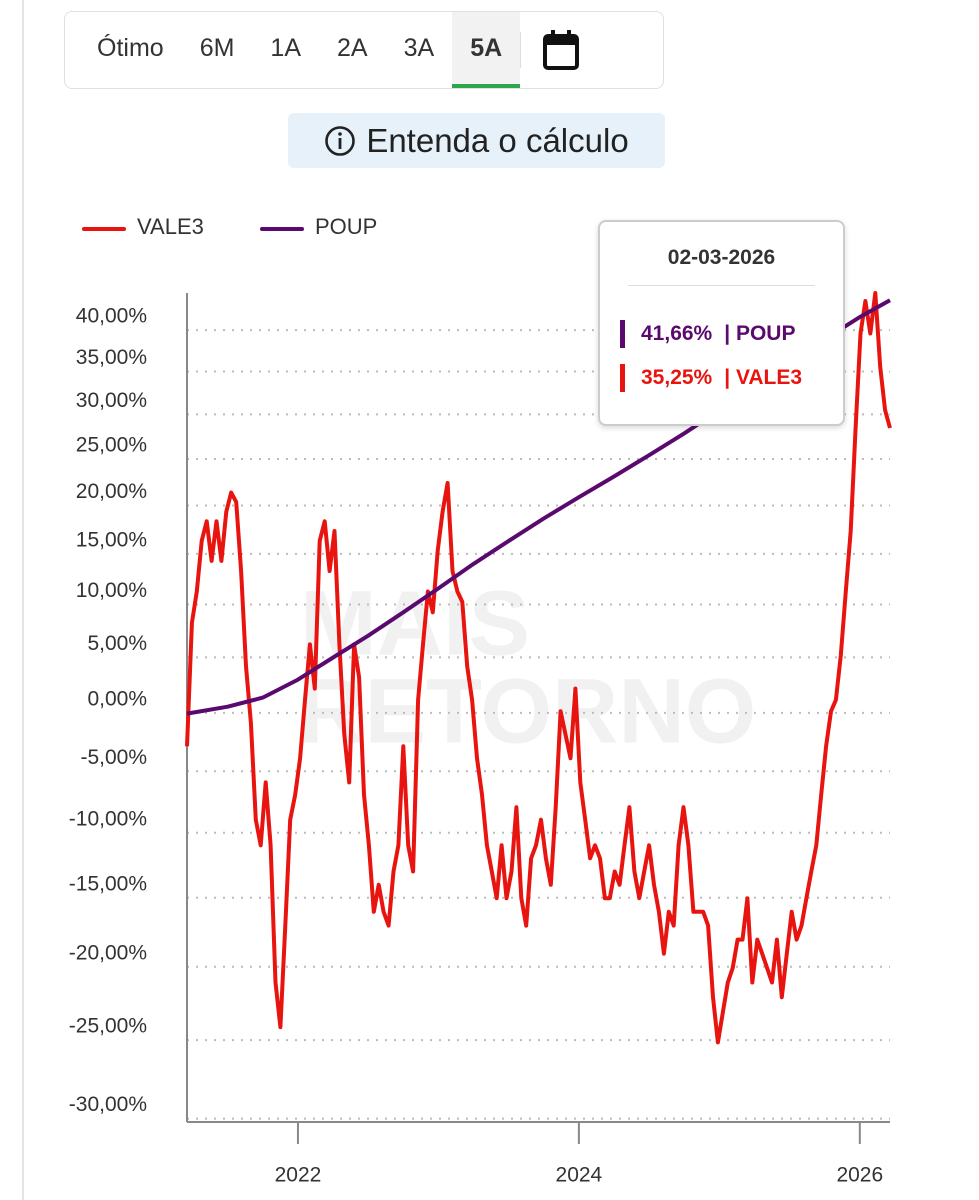 Image resolution: width=979 pixels, height=1200 pixels. I want to click on x-tick-label: 2026, so click(859, 1175).